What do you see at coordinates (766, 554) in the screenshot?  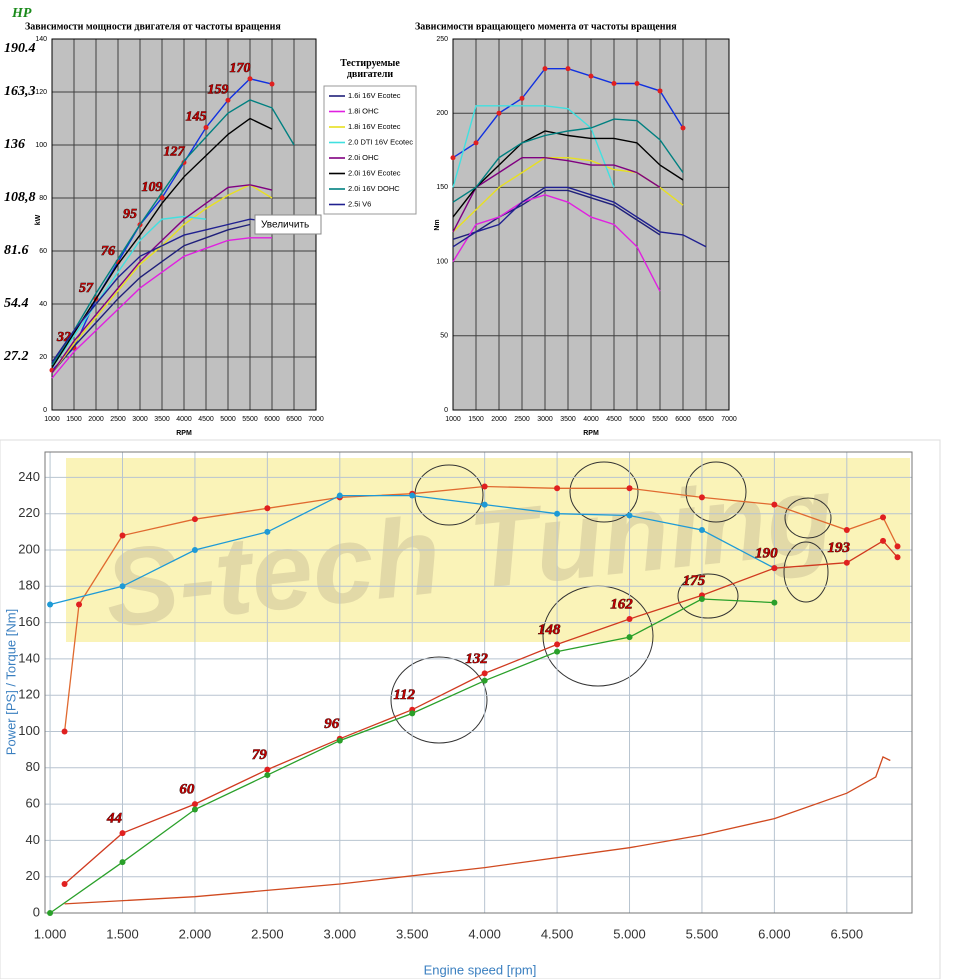 I see `data-label: 190` at bounding box center [766, 554].